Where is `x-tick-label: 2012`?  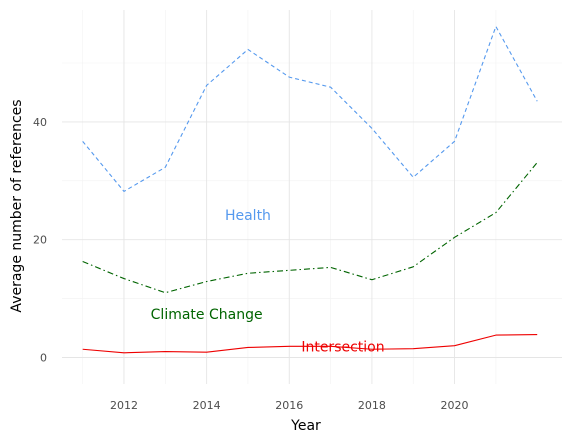
x-tick-label: 2012 is located at coordinates (124, 405).